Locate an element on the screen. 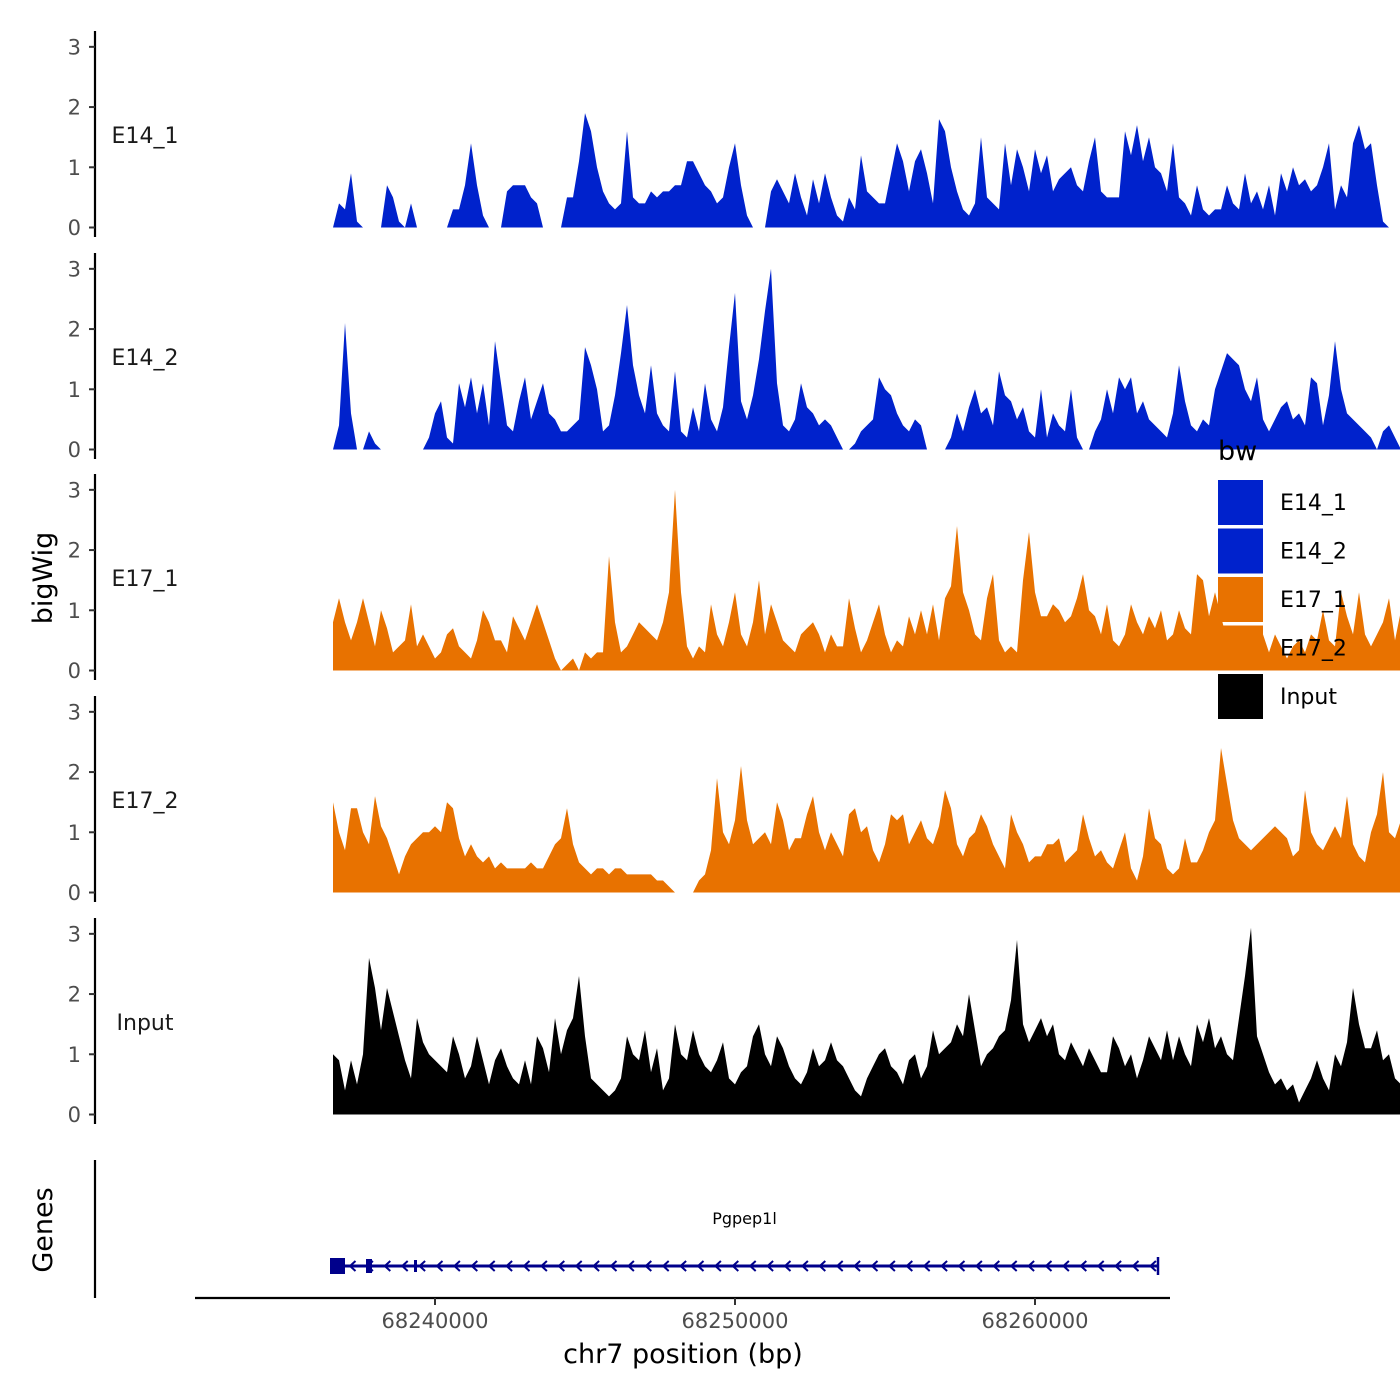  x-axis: 68240000 68250000 68260000 is located at coordinates (682, 1314).